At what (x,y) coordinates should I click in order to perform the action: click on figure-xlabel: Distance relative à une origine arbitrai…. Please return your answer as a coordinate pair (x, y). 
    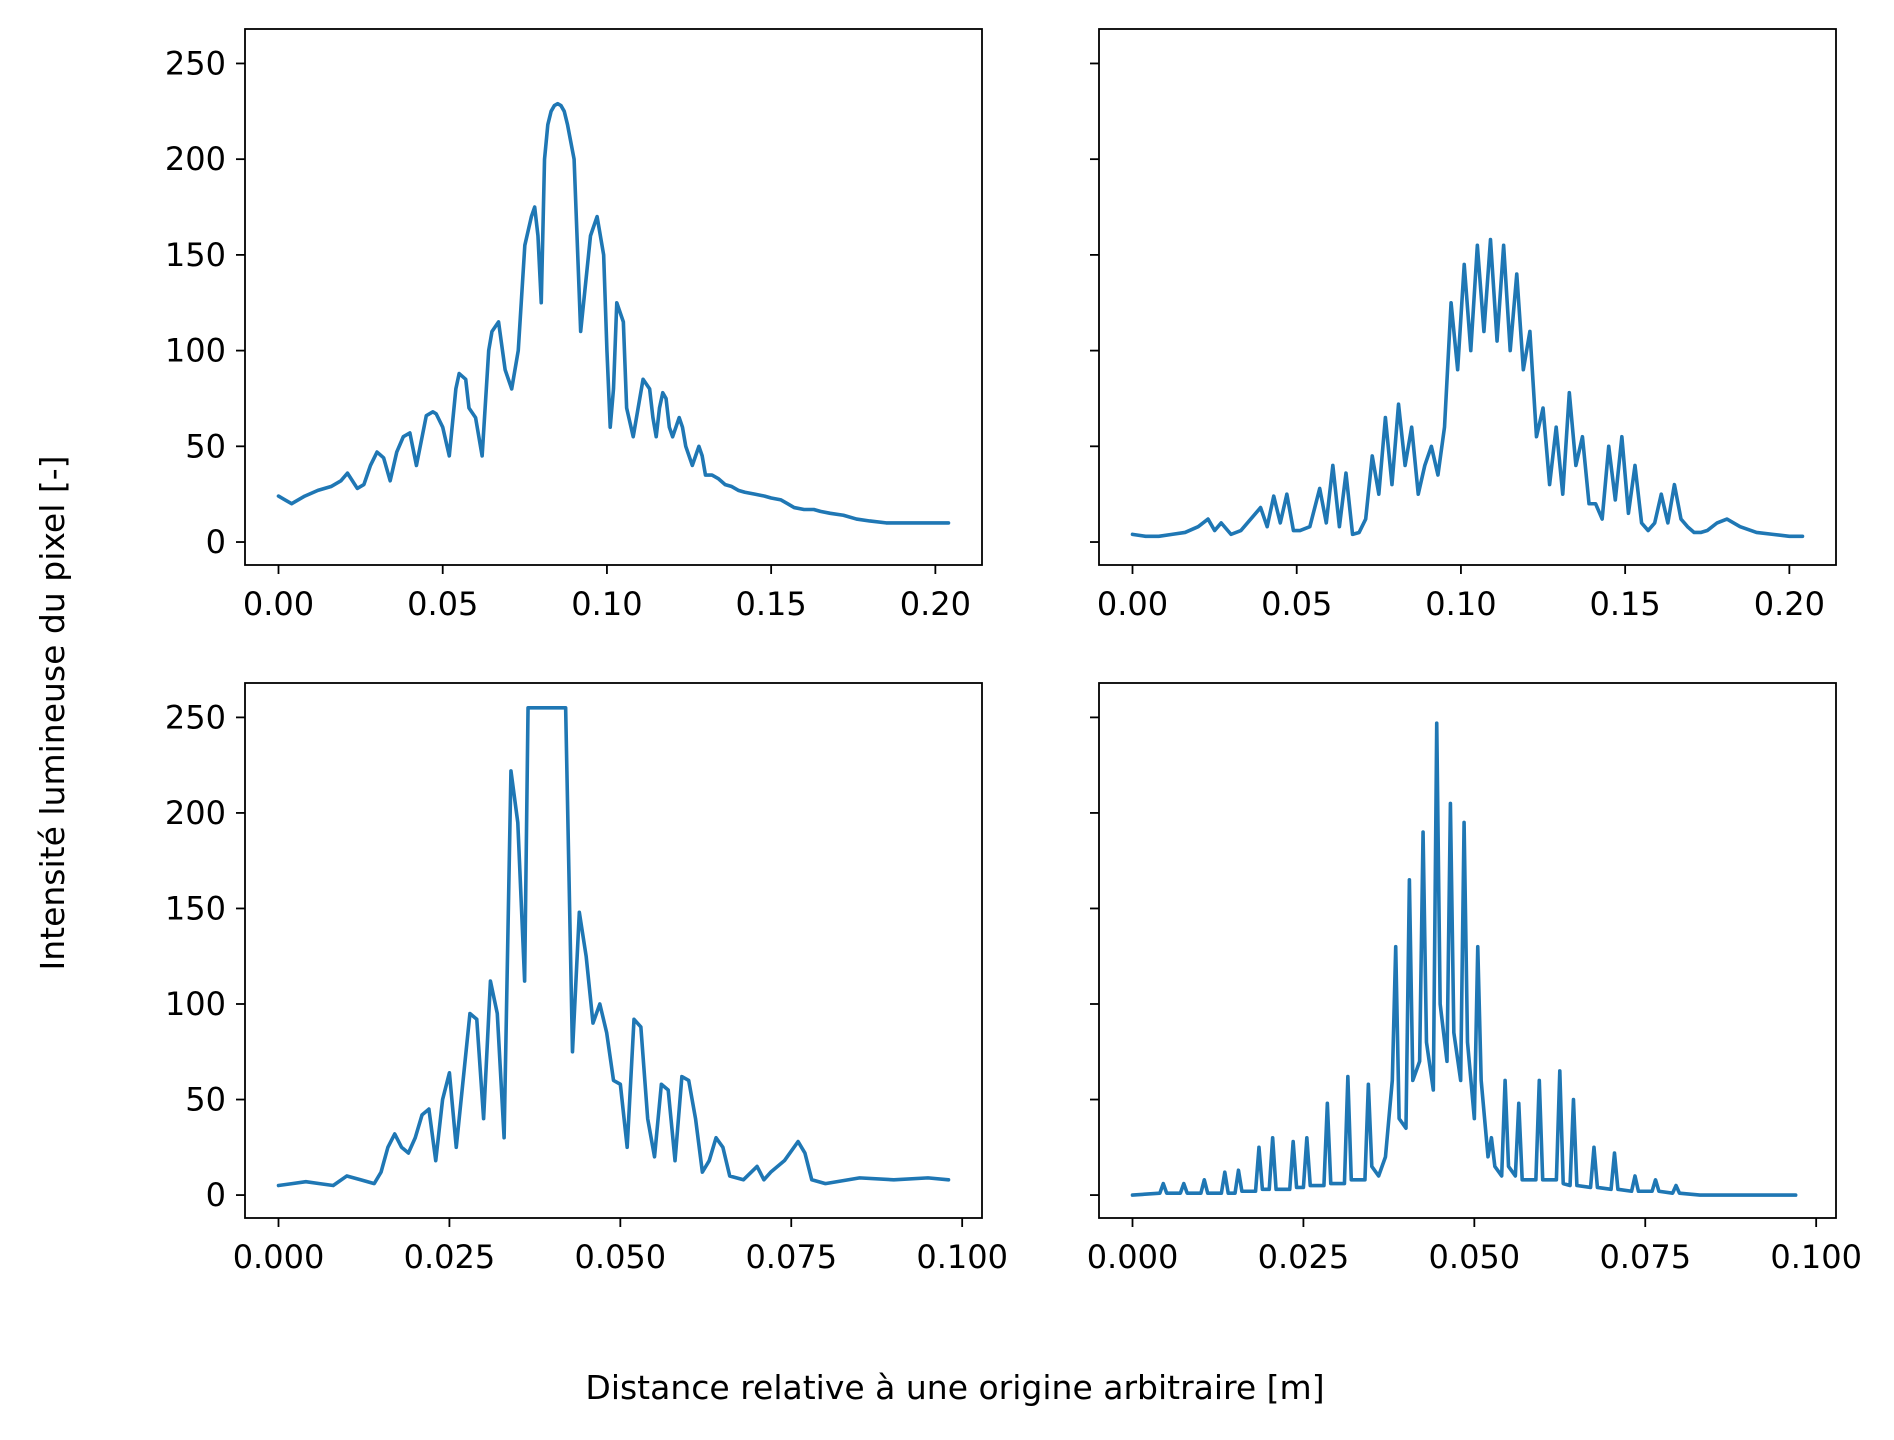
    Looking at the image, I should click on (954, 1387).